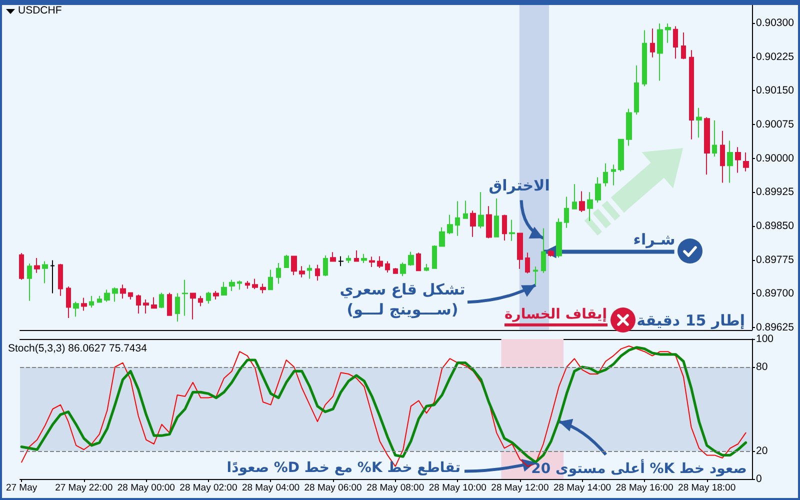  Describe the element at coordinates (762, 367) in the screenshot. I see `y-tick-label: 80` at that location.